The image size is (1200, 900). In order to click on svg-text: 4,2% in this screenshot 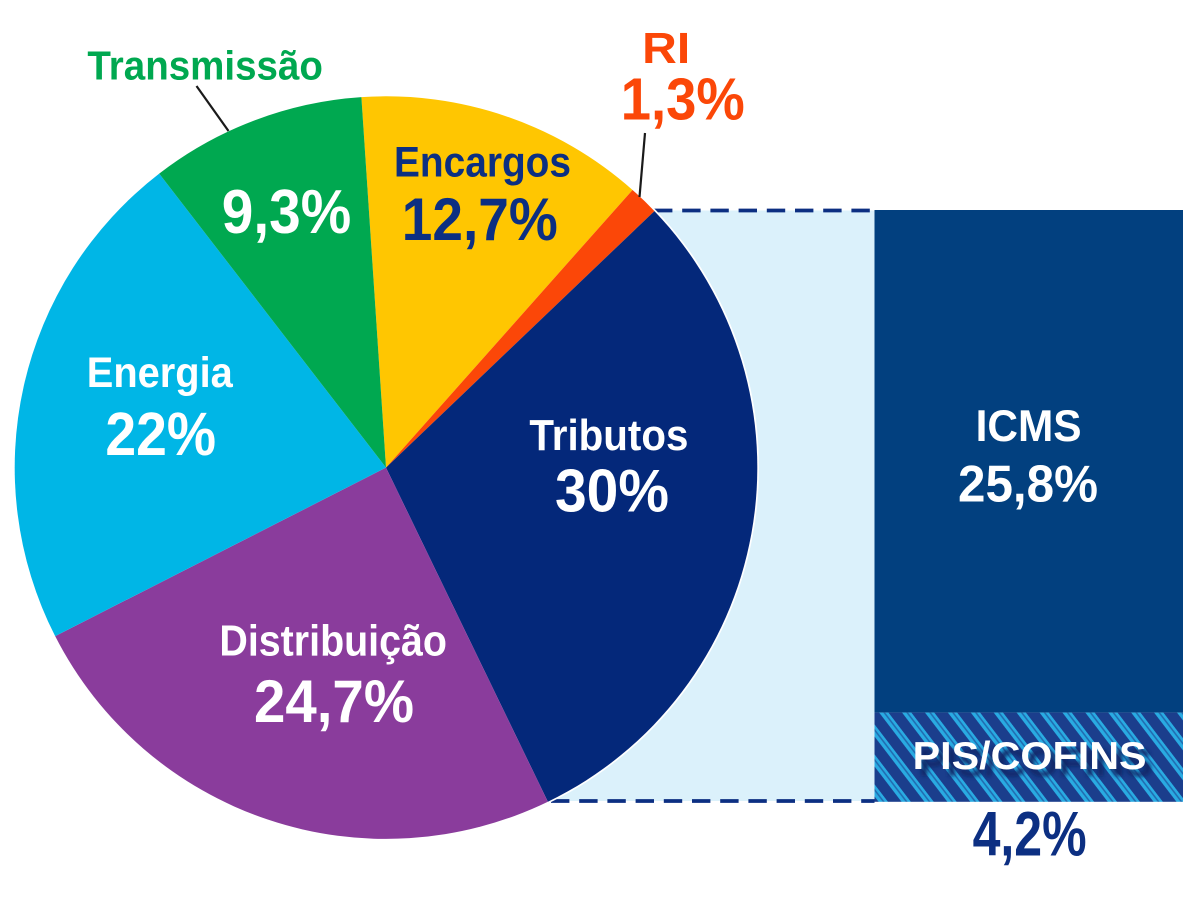, I will do `click(1030, 835)`.